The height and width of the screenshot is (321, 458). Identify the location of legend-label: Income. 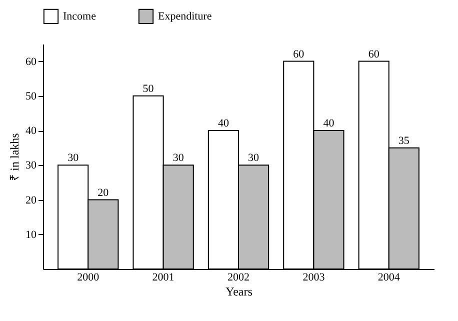
(79, 16).